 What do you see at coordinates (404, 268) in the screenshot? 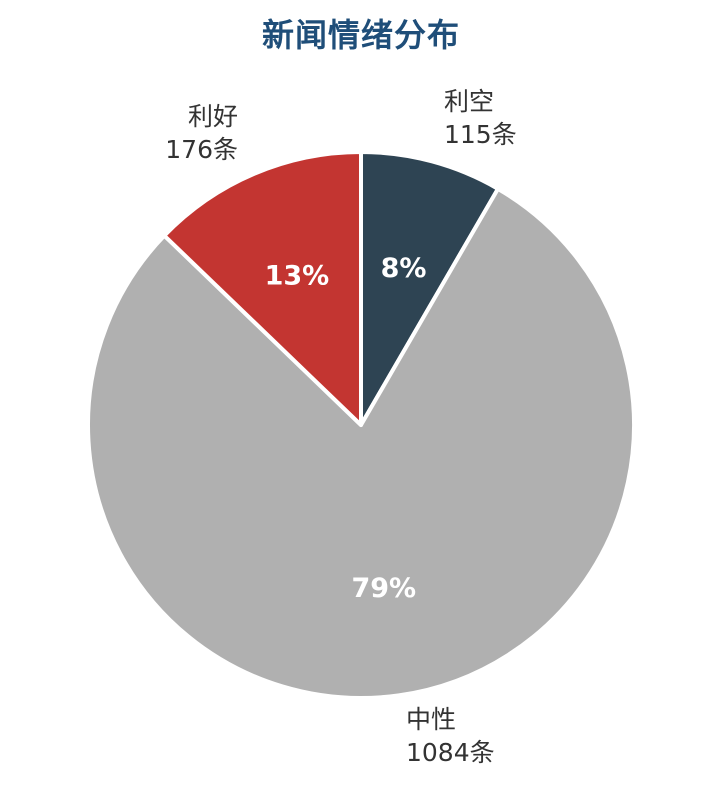
I see `slice-percent-label-0: 8%` at bounding box center [404, 268].